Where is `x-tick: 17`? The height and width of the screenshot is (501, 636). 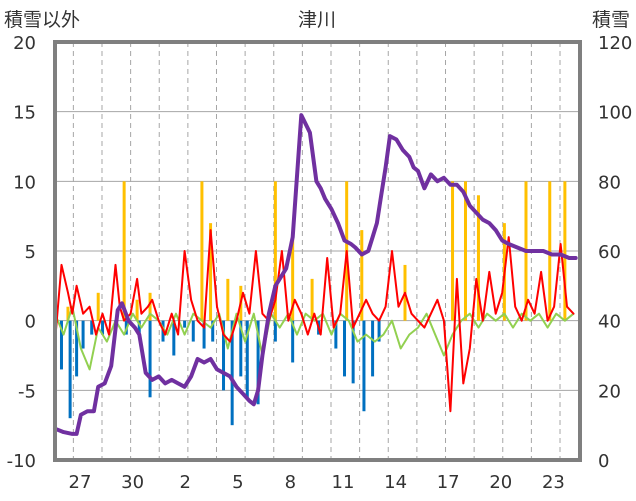
x-tick: 17 is located at coordinates (448, 482).